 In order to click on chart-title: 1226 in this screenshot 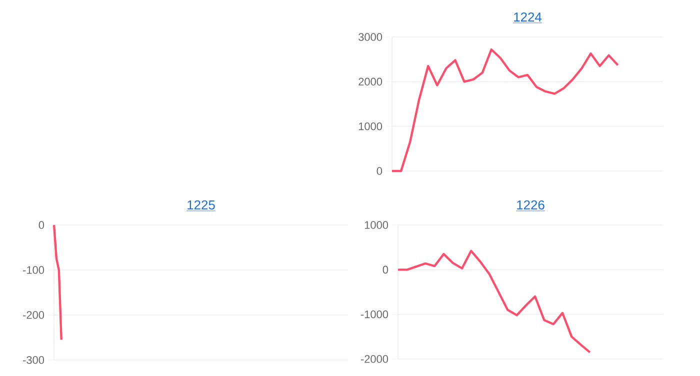, I will do `click(530, 205)`.